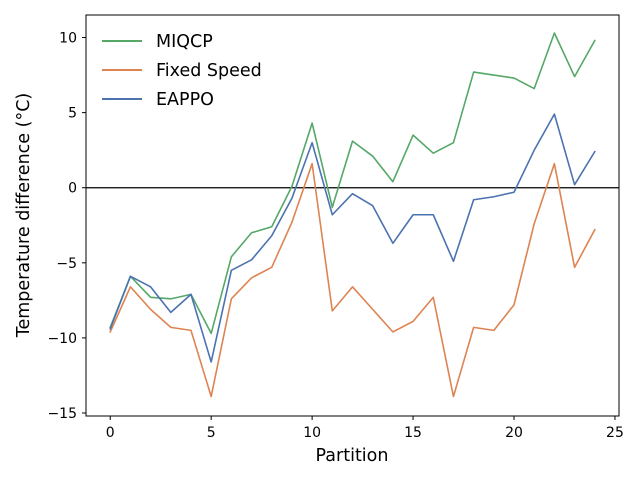  I want to click on x-tick-label: 20, so click(514, 433).